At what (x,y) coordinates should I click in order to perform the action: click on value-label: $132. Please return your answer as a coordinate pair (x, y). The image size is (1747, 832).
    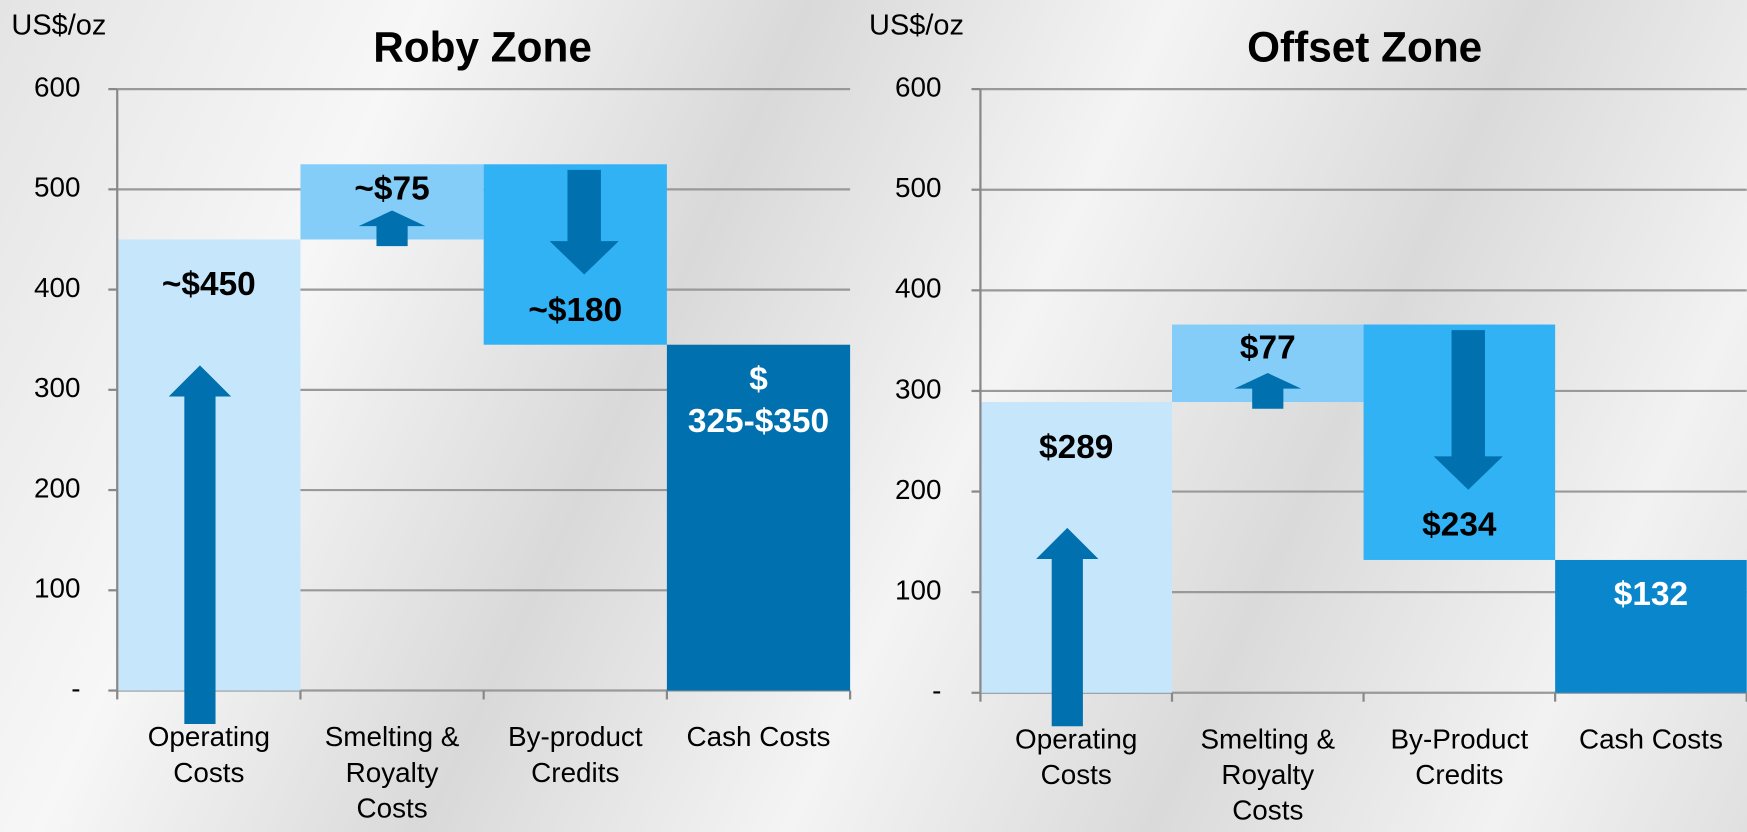
    Looking at the image, I should click on (1651, 594).